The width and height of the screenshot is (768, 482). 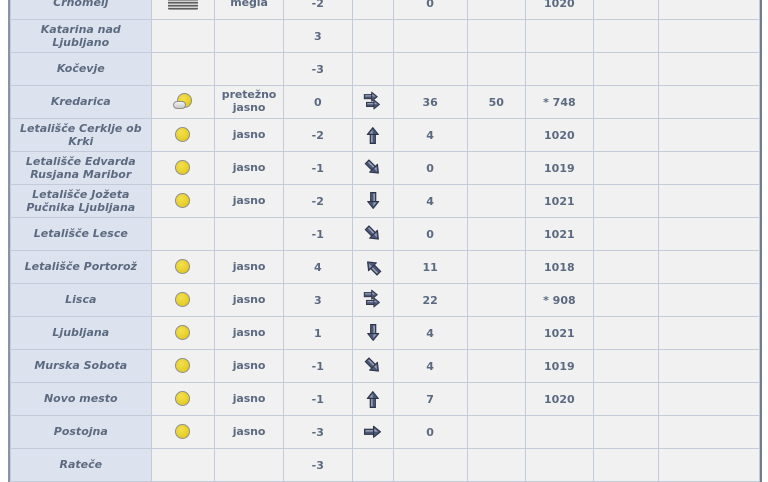 I want to click on pressure-cell: * 908, so click(x=559, y=300).